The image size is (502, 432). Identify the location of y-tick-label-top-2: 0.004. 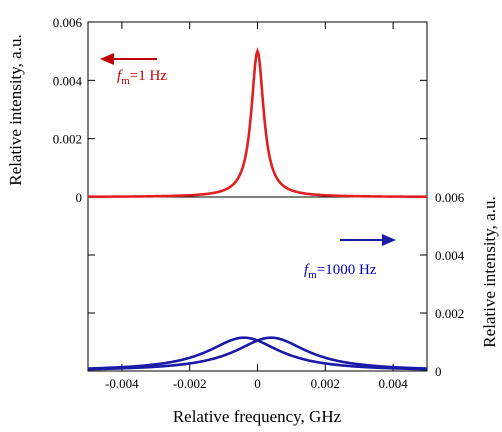
(68, 80).